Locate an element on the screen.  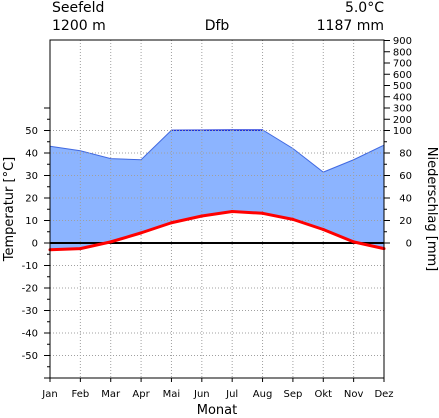
right-tick-label: 20 is located at coordinates (405, 221).